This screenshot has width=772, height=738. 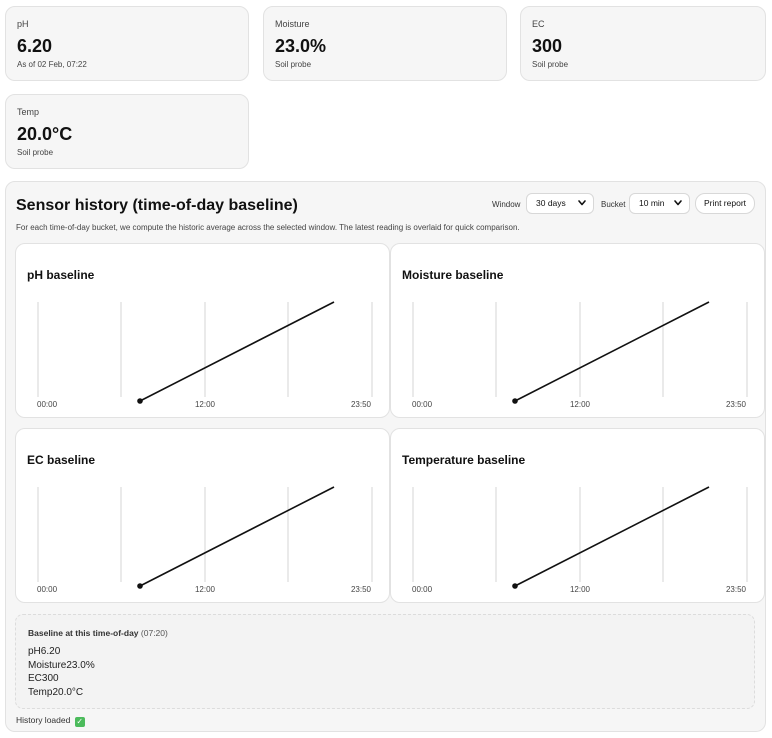 I want to click on baseline-list: pH6.20 Moisture23.0% EC300 Temp20.0°C, so click(x=61, y=672).